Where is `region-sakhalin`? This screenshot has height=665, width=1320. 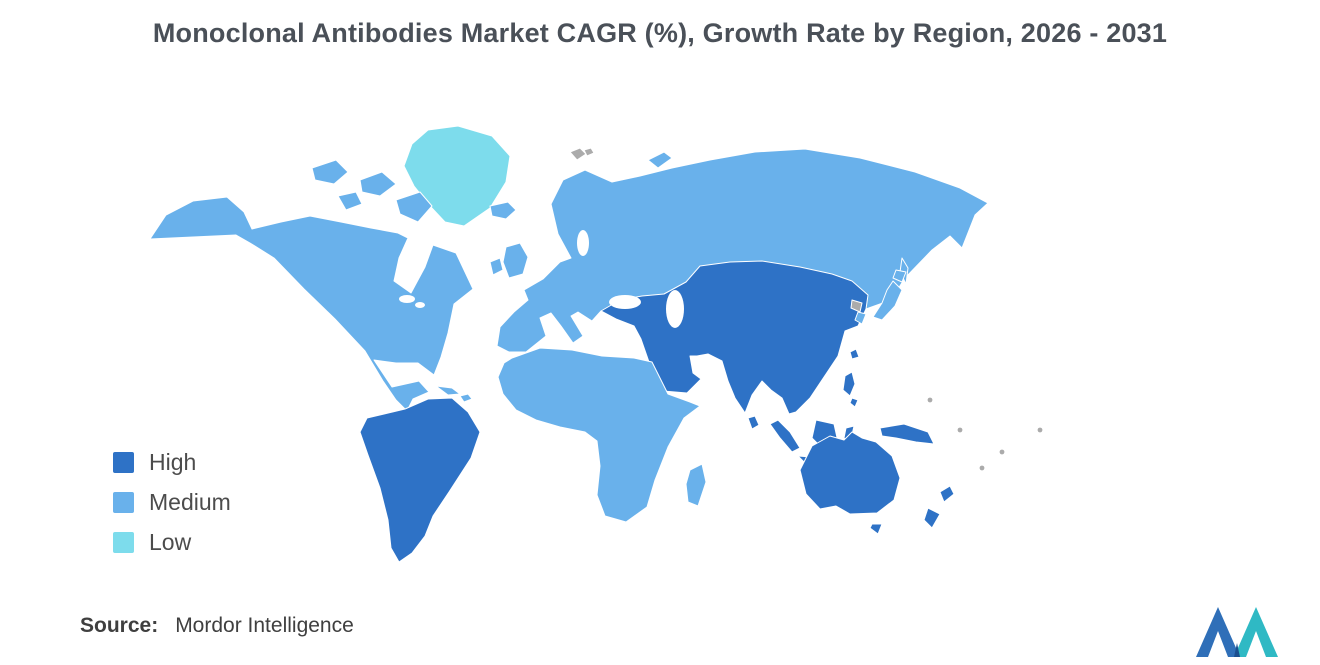
region-sakhalin is located at coordinates (904, 271).